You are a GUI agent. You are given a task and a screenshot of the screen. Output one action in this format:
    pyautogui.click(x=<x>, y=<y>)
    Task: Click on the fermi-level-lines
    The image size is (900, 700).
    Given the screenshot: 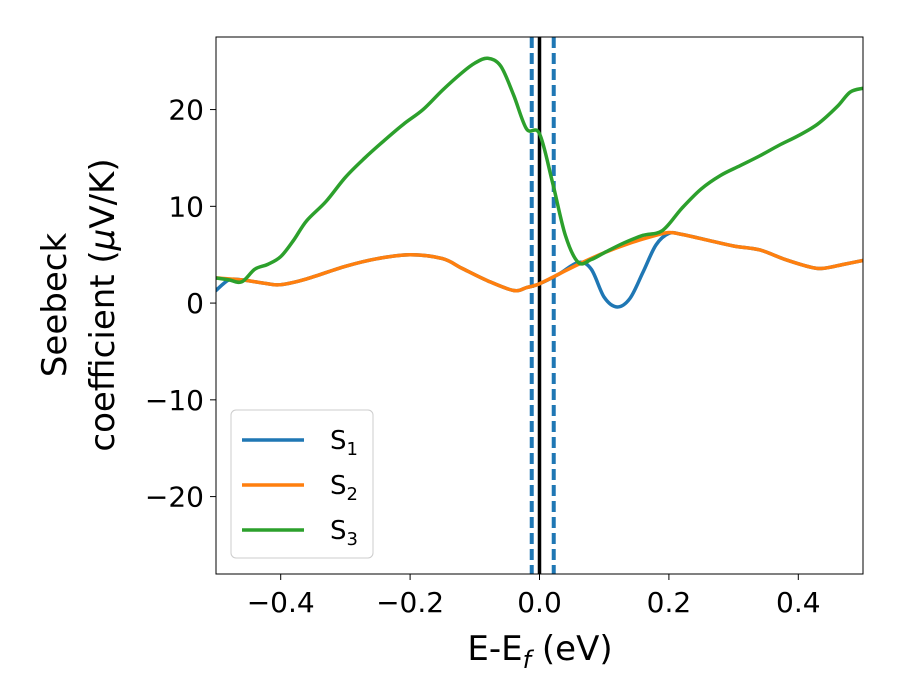 What is the action you would take?
    pyautogui.click(x=542, y=305)
    